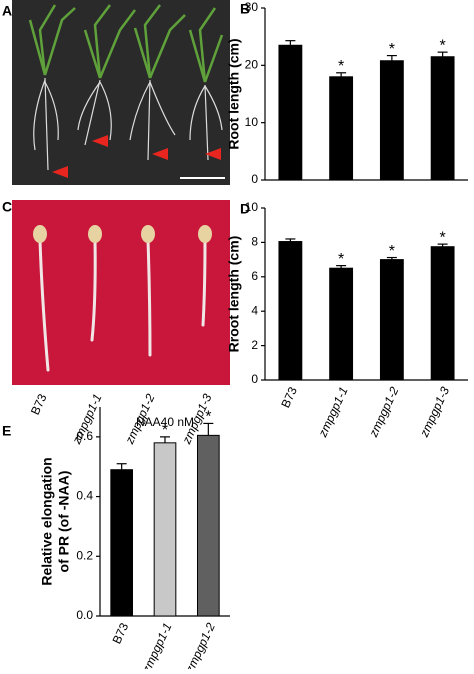  What do you see at coordinates (7, 11) in the screenshot?
I see `panel-label: A` at bounding box center [7, 11].